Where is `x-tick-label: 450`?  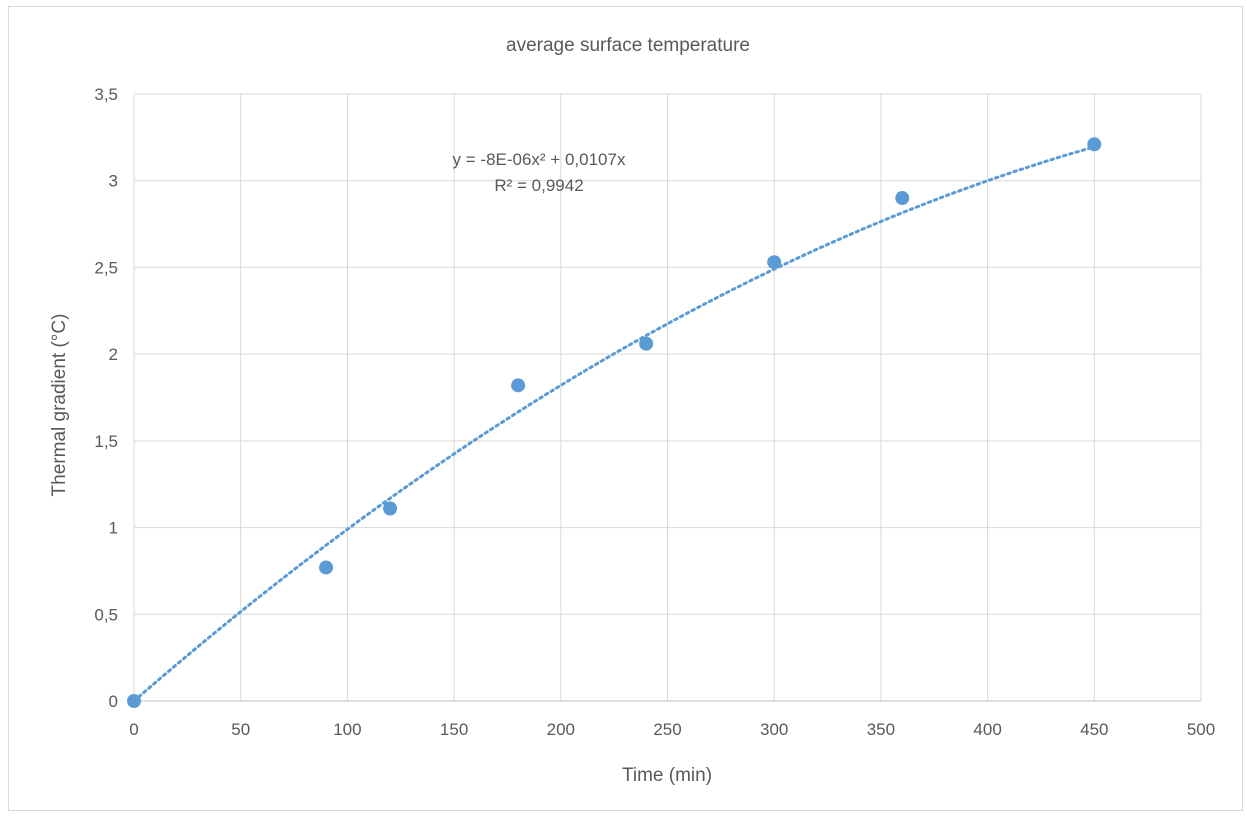
x-tick-label: 450 is located at coordinates (1094, 729).